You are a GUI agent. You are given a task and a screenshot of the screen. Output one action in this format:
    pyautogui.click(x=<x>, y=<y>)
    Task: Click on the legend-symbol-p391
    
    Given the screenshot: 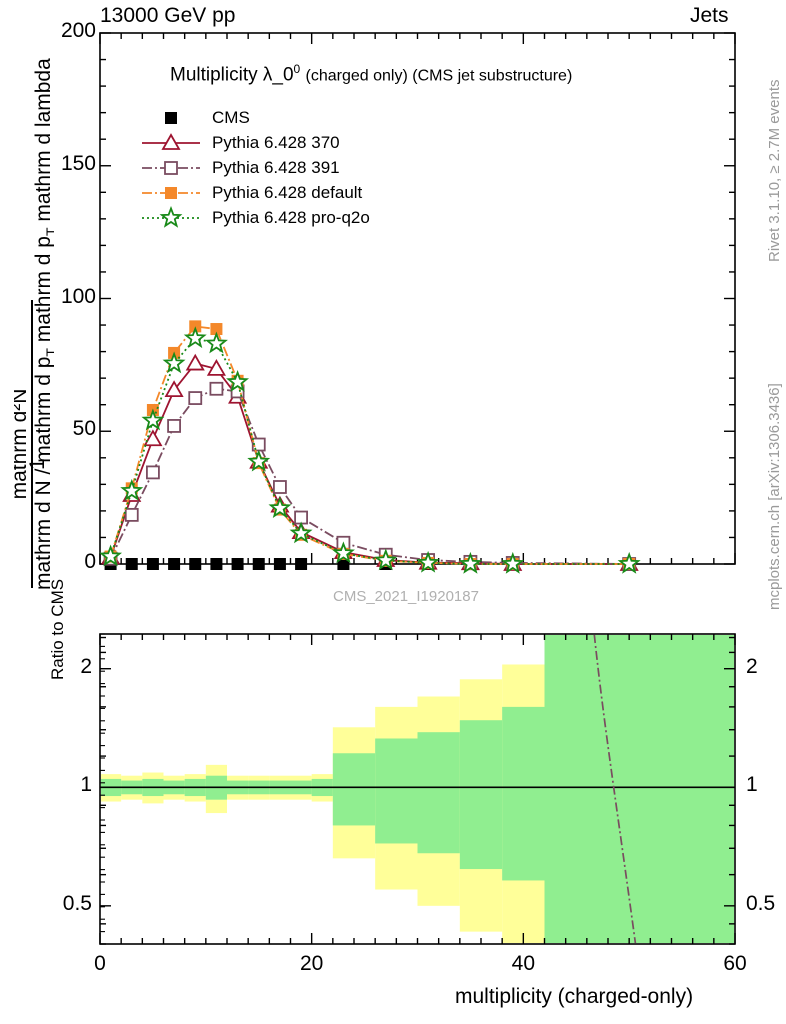 What is the action you would take?
    pyautogui.click(x=171, y=168)
    